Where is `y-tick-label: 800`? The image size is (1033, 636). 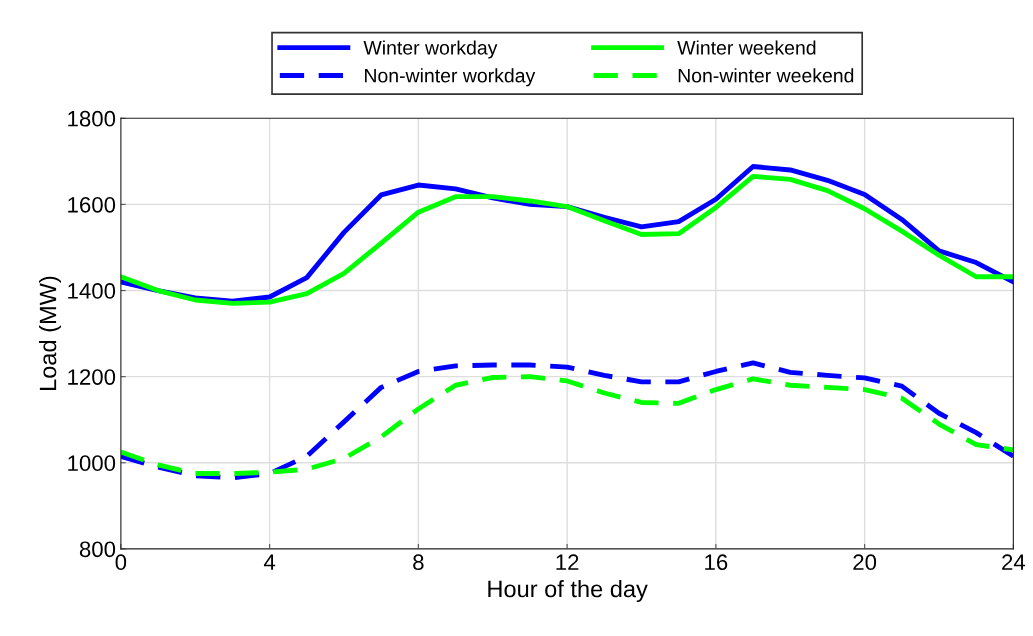 y-tick-label: 800 is located at coordinates (97, 549).